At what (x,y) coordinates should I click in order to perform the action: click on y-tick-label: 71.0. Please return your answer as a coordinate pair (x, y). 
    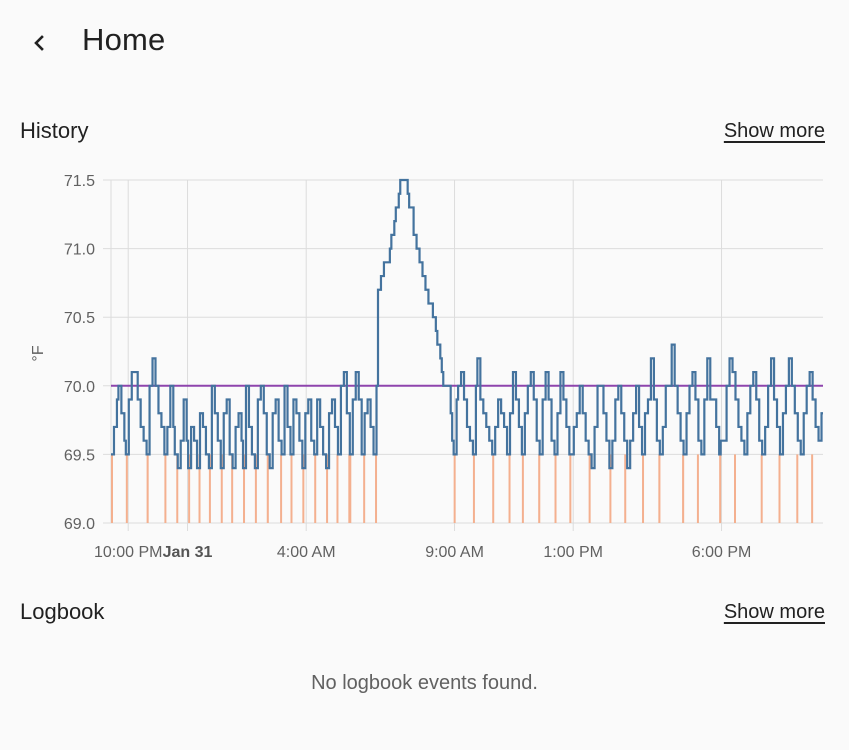
    Looking at the image, I should click on (79, 250).